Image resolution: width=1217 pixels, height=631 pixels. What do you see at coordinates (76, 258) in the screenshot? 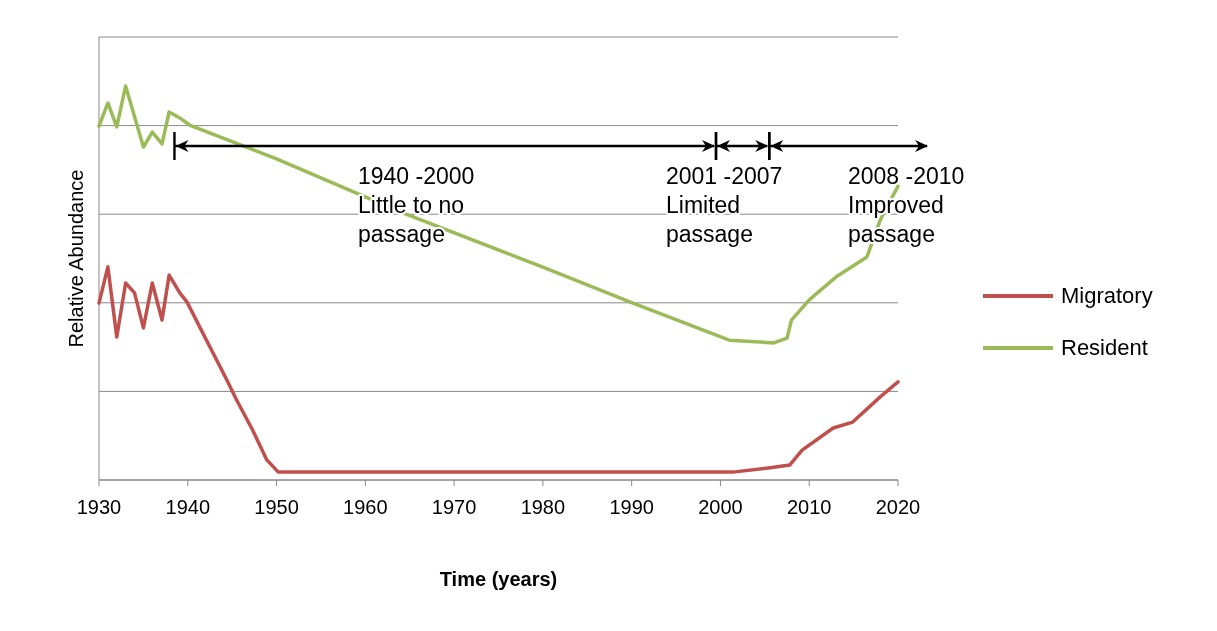
I see `y-axis-title: Relative Abundance` at bounding box center [76, 258].